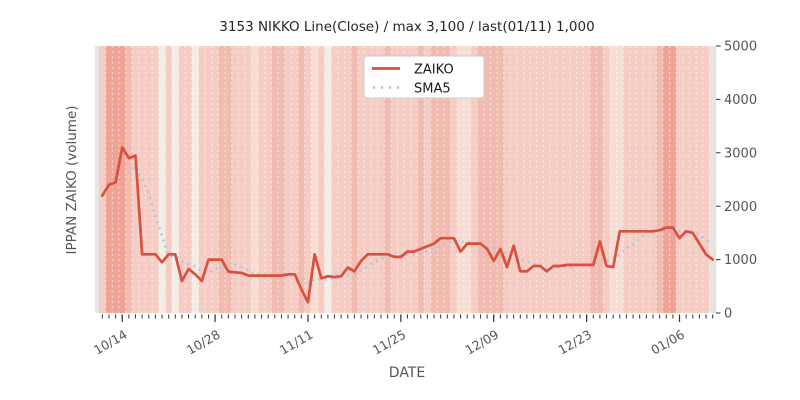 This screenshot has width=800, height=400. Describe the element at coordinates (110, 342) in the screenshot. I see `x-tick-label: 10/14` at that location.